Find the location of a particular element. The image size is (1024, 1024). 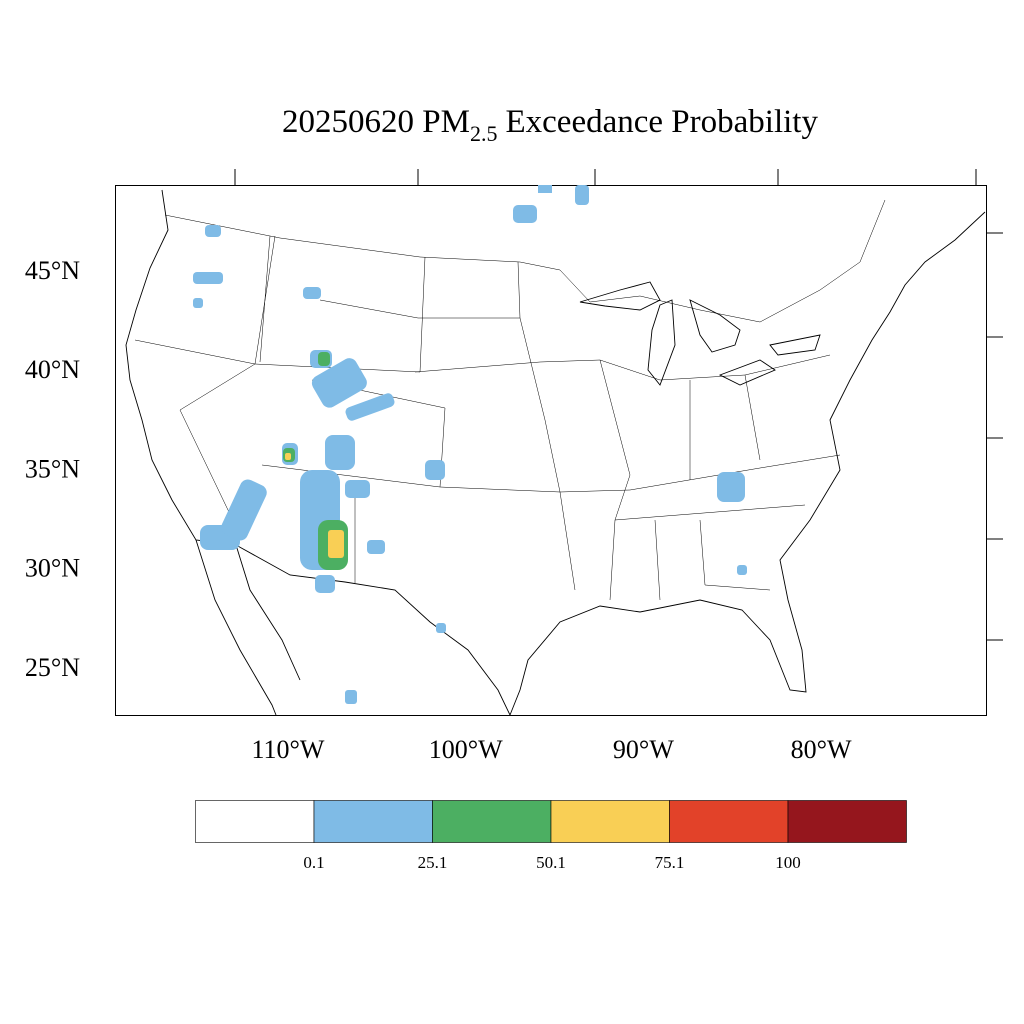

title: 20250620 PM2.5 Exceedance Probability is located at coordinates (550, 125).